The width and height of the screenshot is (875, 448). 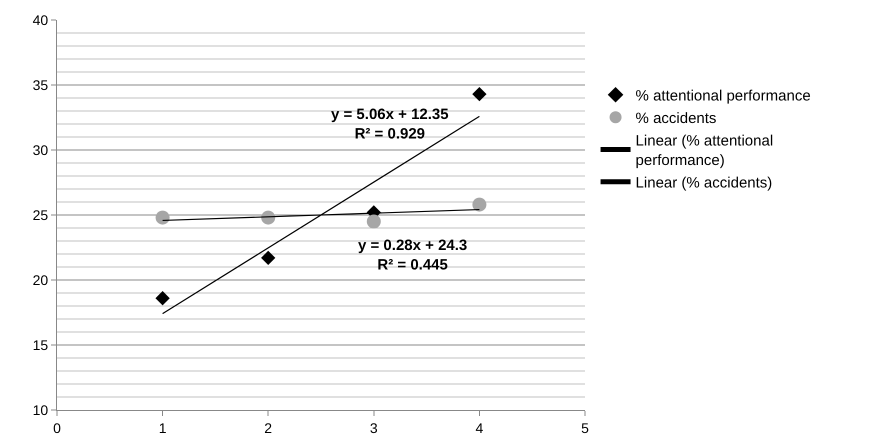 What do you see at coordinates (390, 124) in the screenshot?
I see `annotation: y = 5.06x + 12.35 R² = 0.929` at bounding box center [390, 124].